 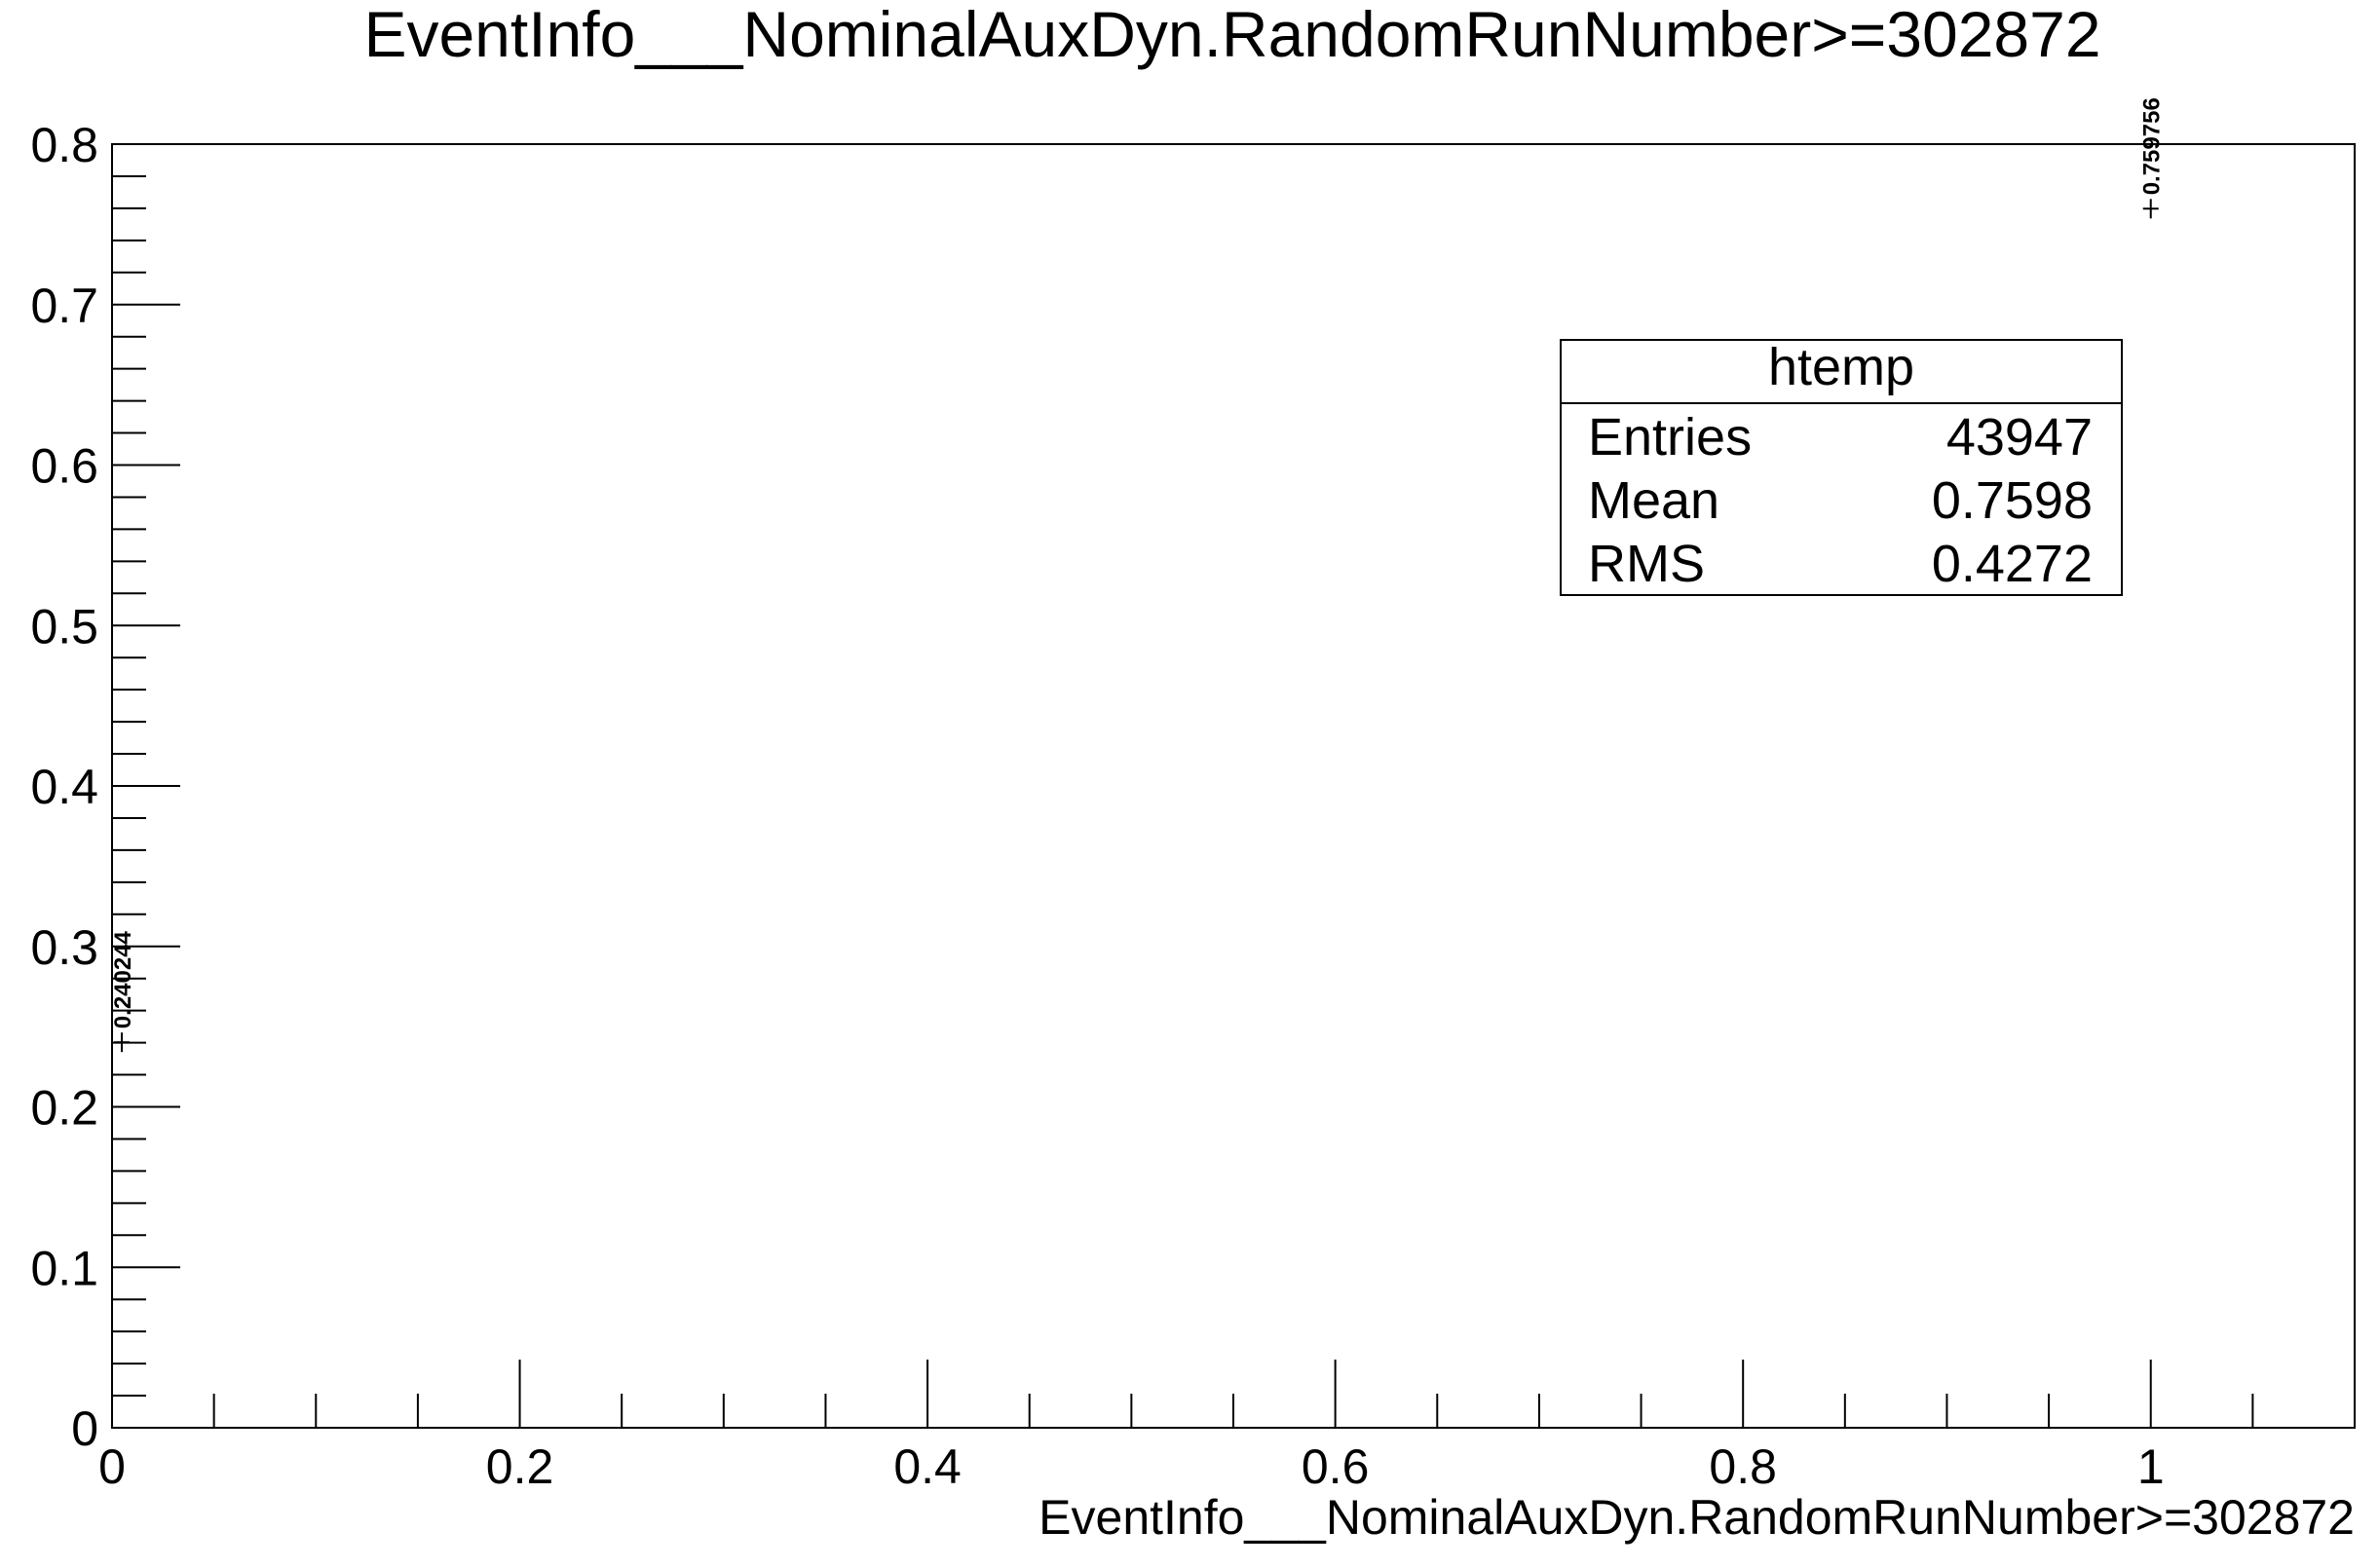 I want to click on stats-mean-value: 0.7598, so click(x=2012, y=500).